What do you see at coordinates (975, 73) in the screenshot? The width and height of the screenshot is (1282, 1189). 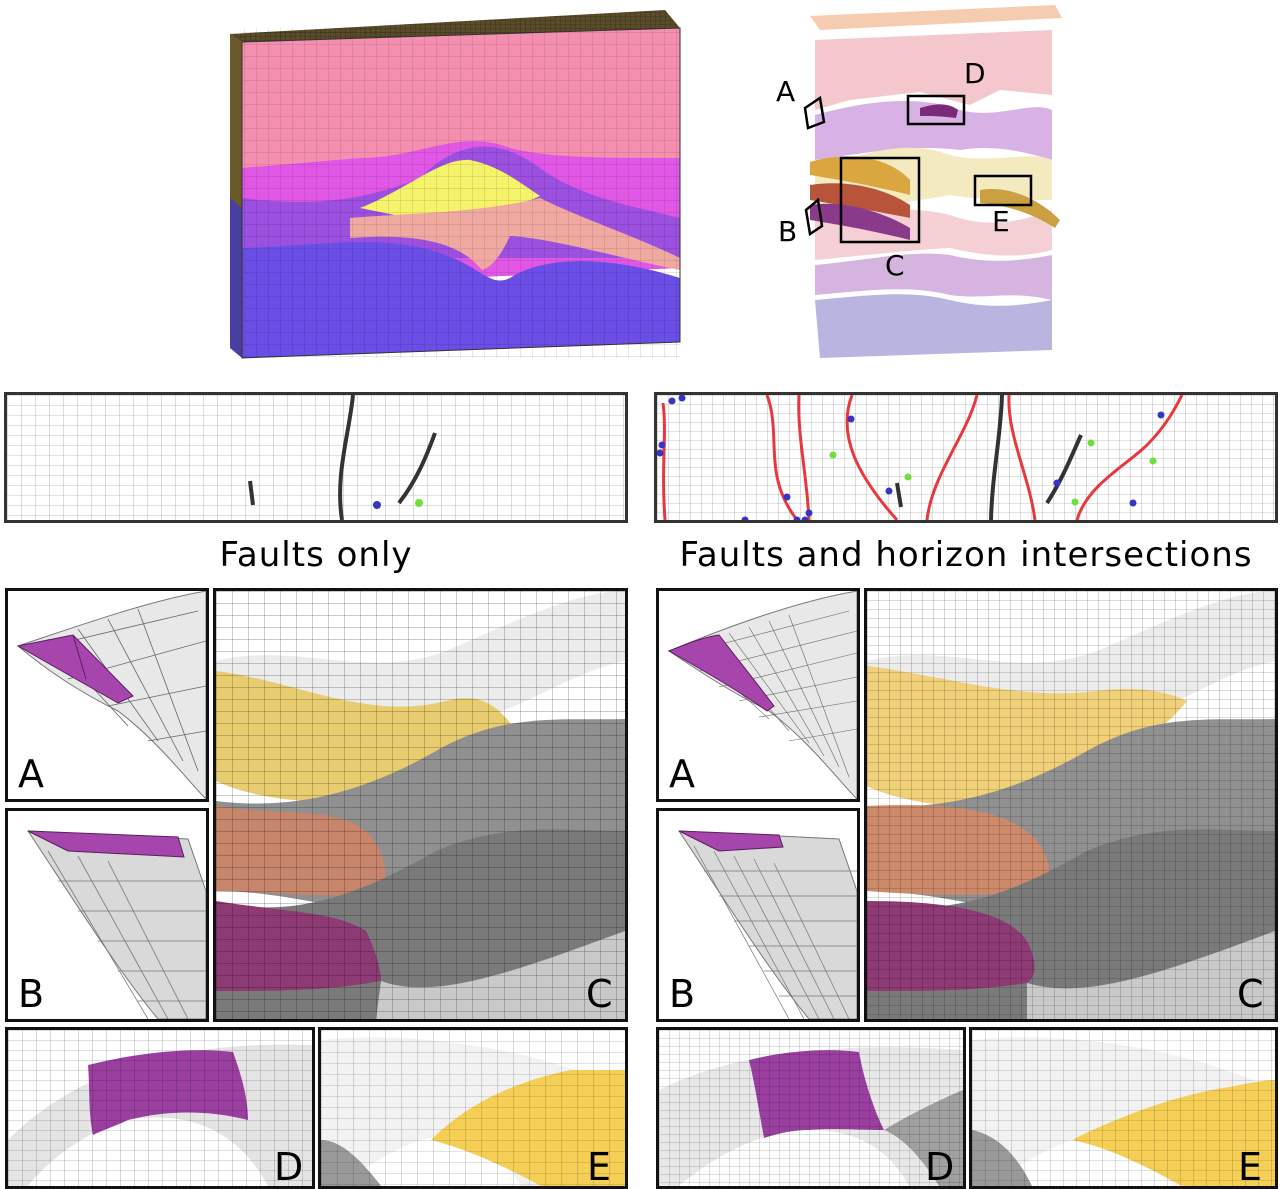 I see `overview-label-d: D` at bounding box center [975, 73].